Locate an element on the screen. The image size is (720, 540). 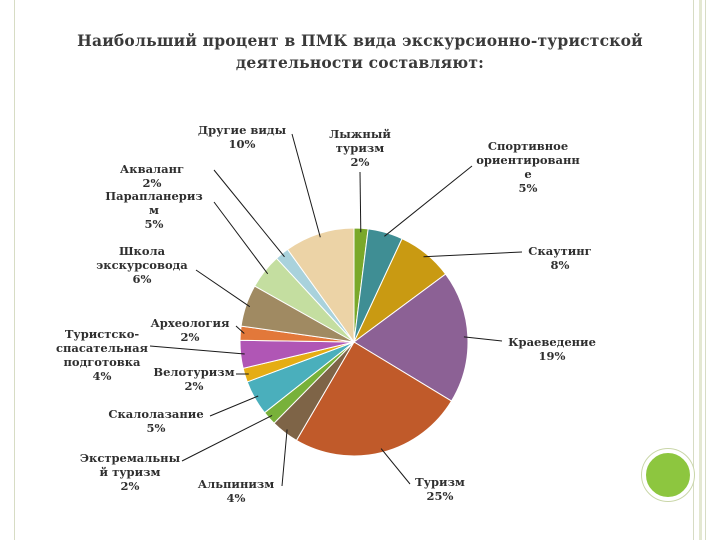
slice-label: Археология 2% is located at coordinates (190, 330).